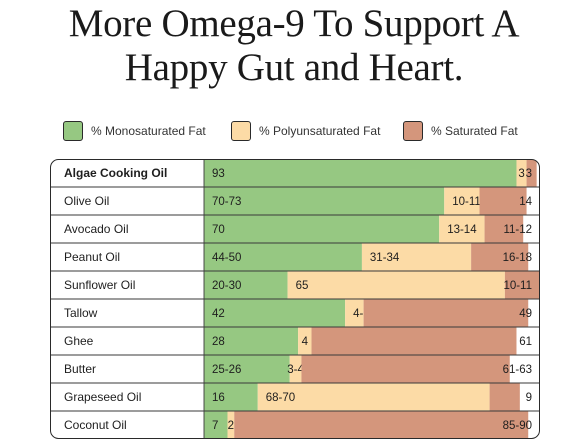 The image size is (588, 441). What do you see at coordinates (381, 425) in the screenshot?
I see `bar-coconut-oil-saturated` at bounding box center [381, 425].